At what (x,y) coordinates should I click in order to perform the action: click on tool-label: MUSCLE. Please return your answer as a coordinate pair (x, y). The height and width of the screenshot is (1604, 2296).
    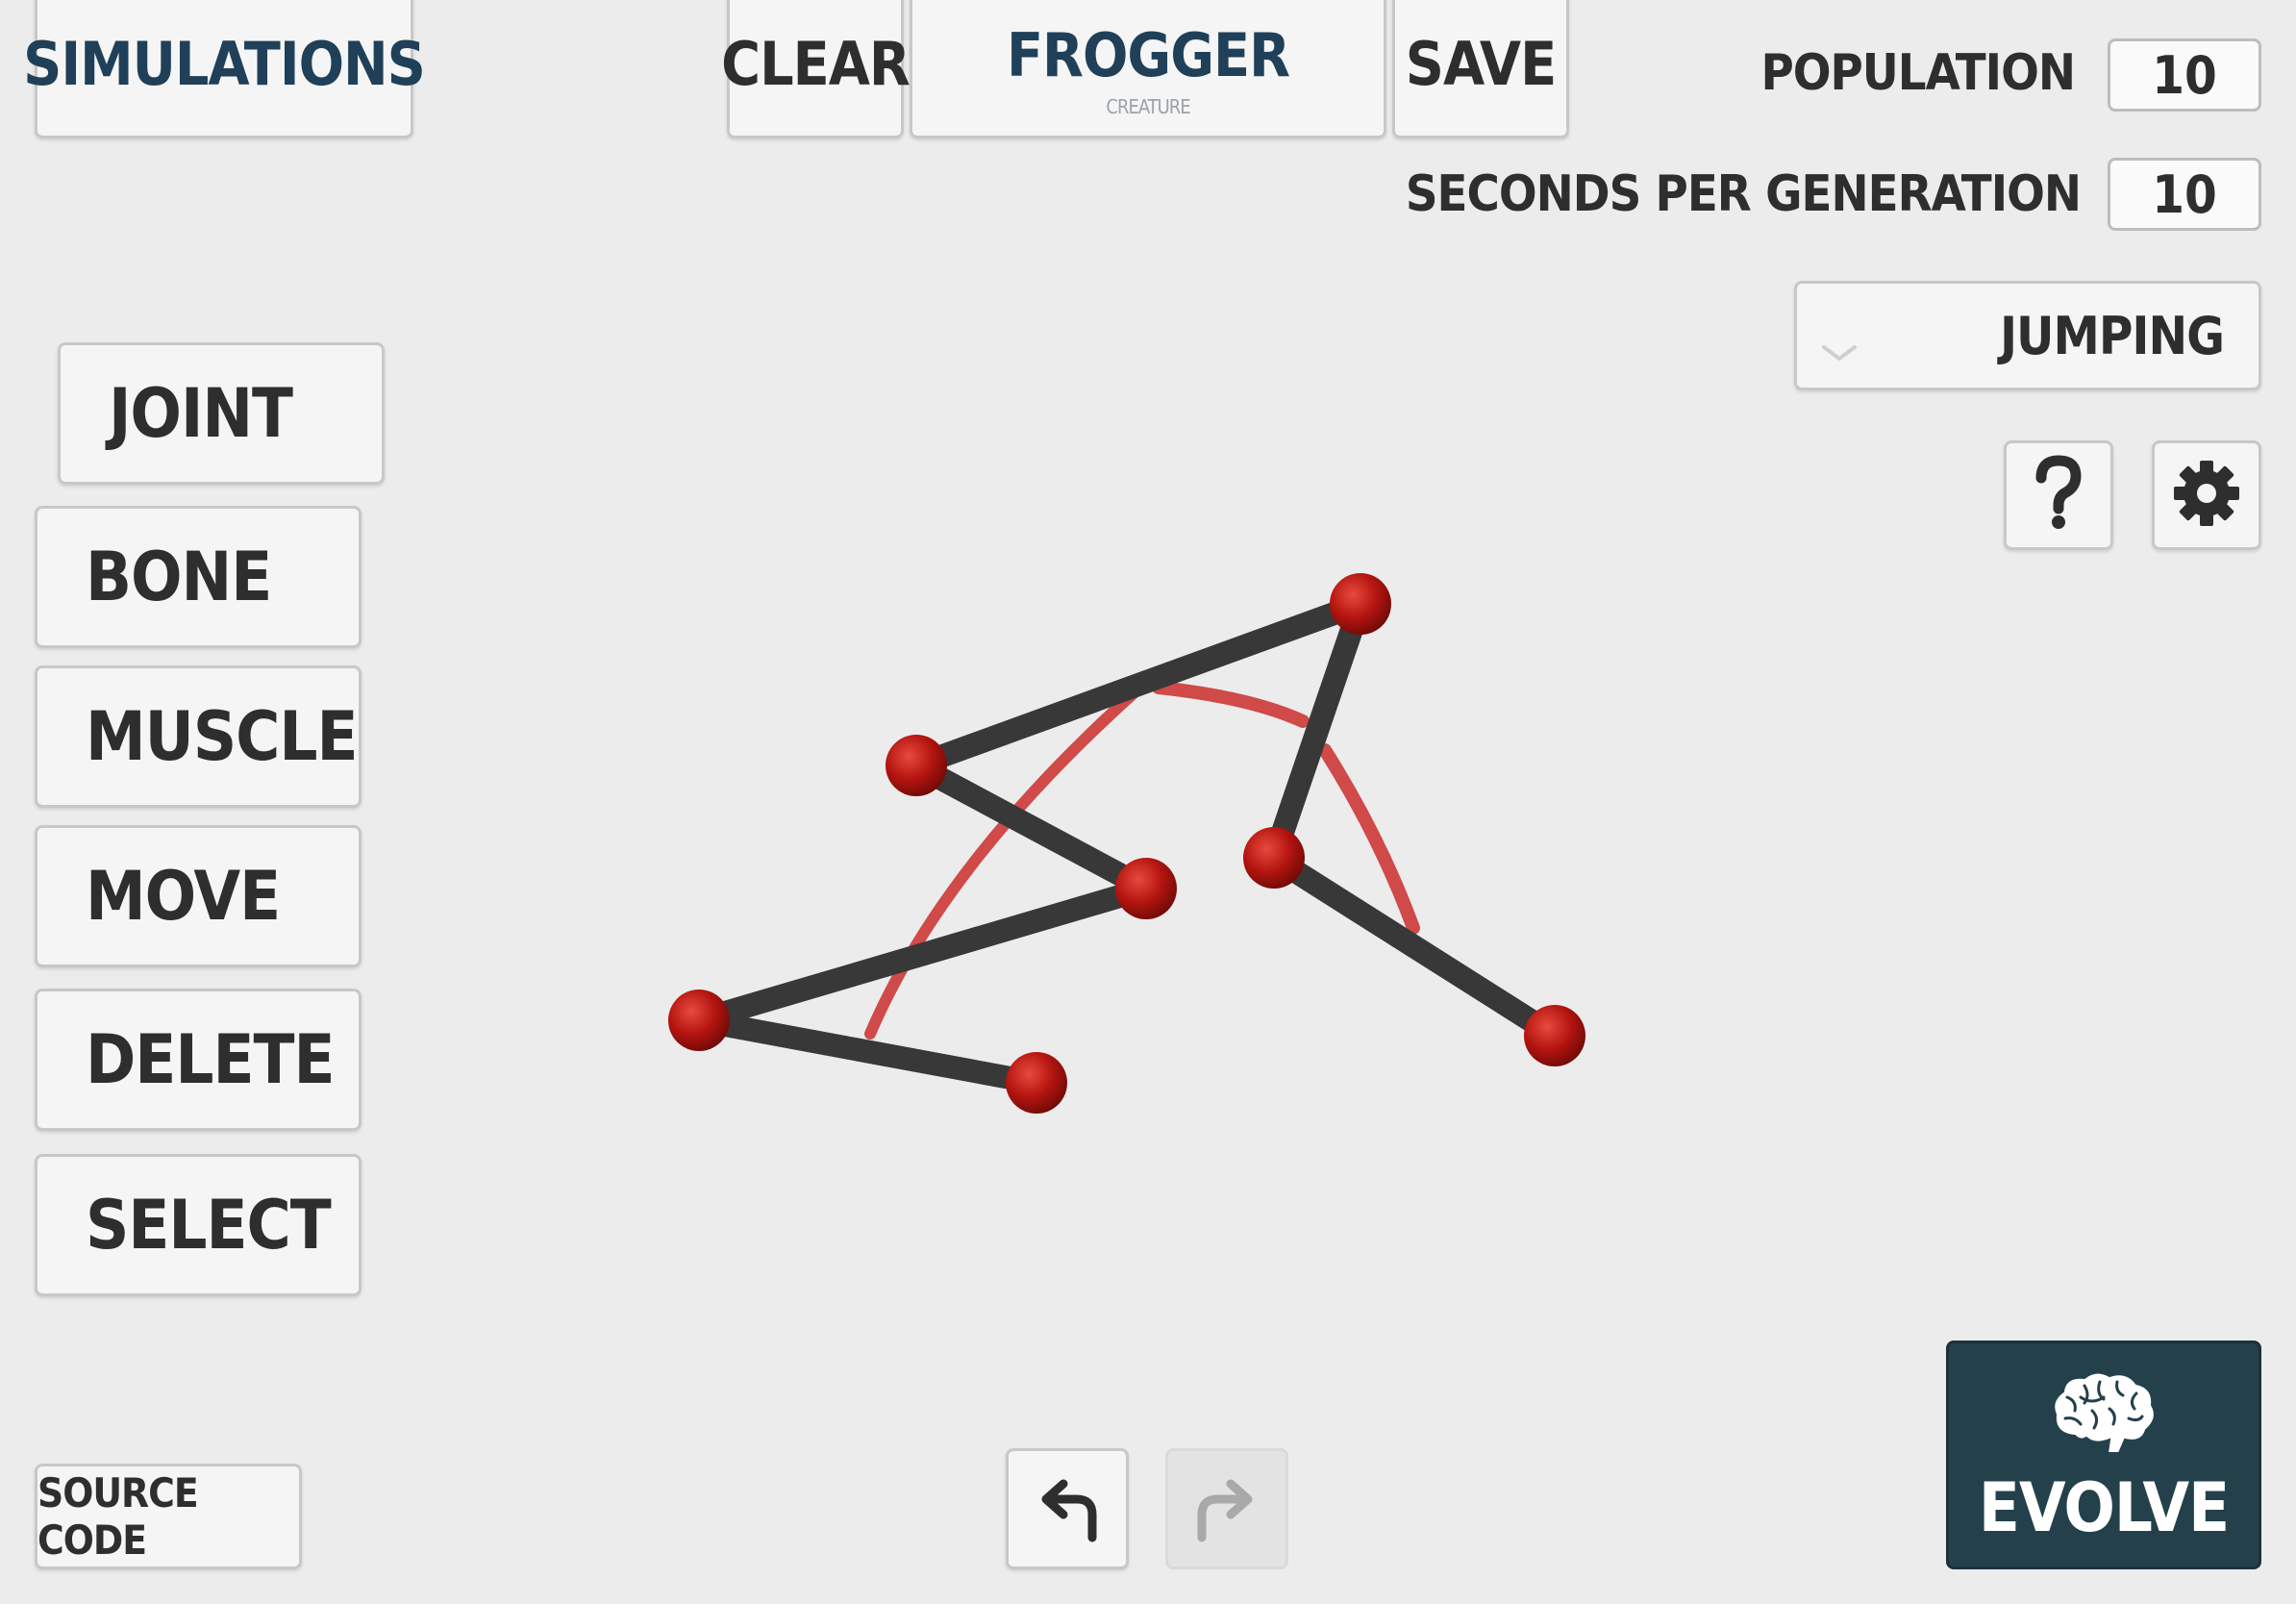
    Looking at the image, I should click on (222, 736).